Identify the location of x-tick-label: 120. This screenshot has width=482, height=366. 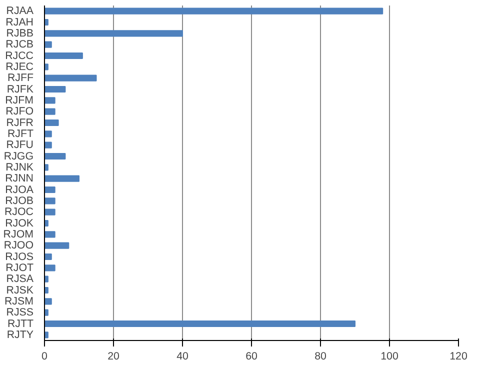
(459, 356).